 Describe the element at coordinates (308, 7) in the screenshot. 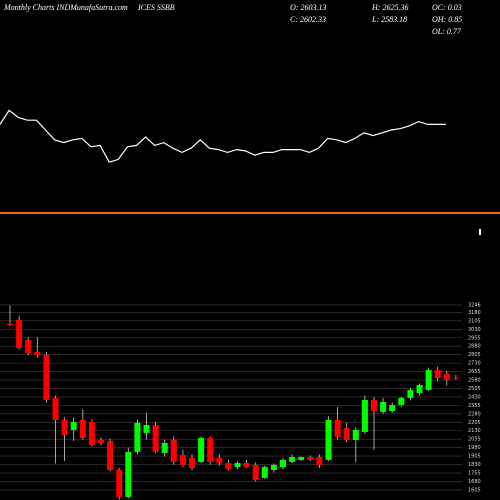

I see `ohlc-label: O: 2603.13` at that location.